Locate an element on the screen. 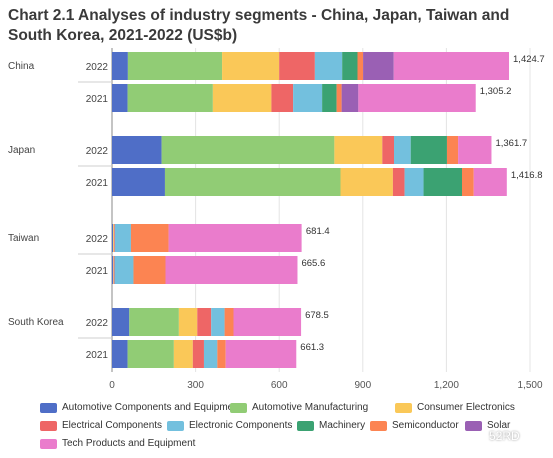  legend-item: Solar is located at coordinates (487, 425).